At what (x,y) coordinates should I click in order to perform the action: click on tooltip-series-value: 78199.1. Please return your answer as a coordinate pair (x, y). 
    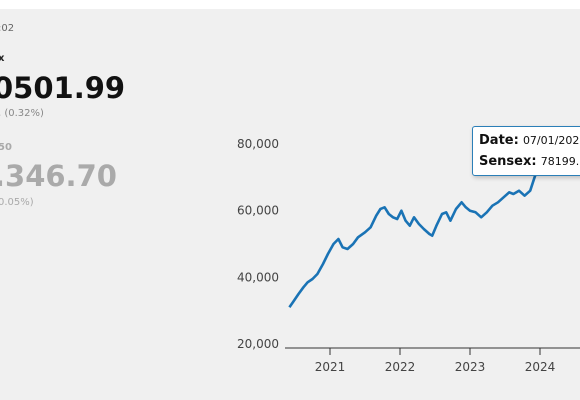
    Looking at the image, I should click on (560, 161).